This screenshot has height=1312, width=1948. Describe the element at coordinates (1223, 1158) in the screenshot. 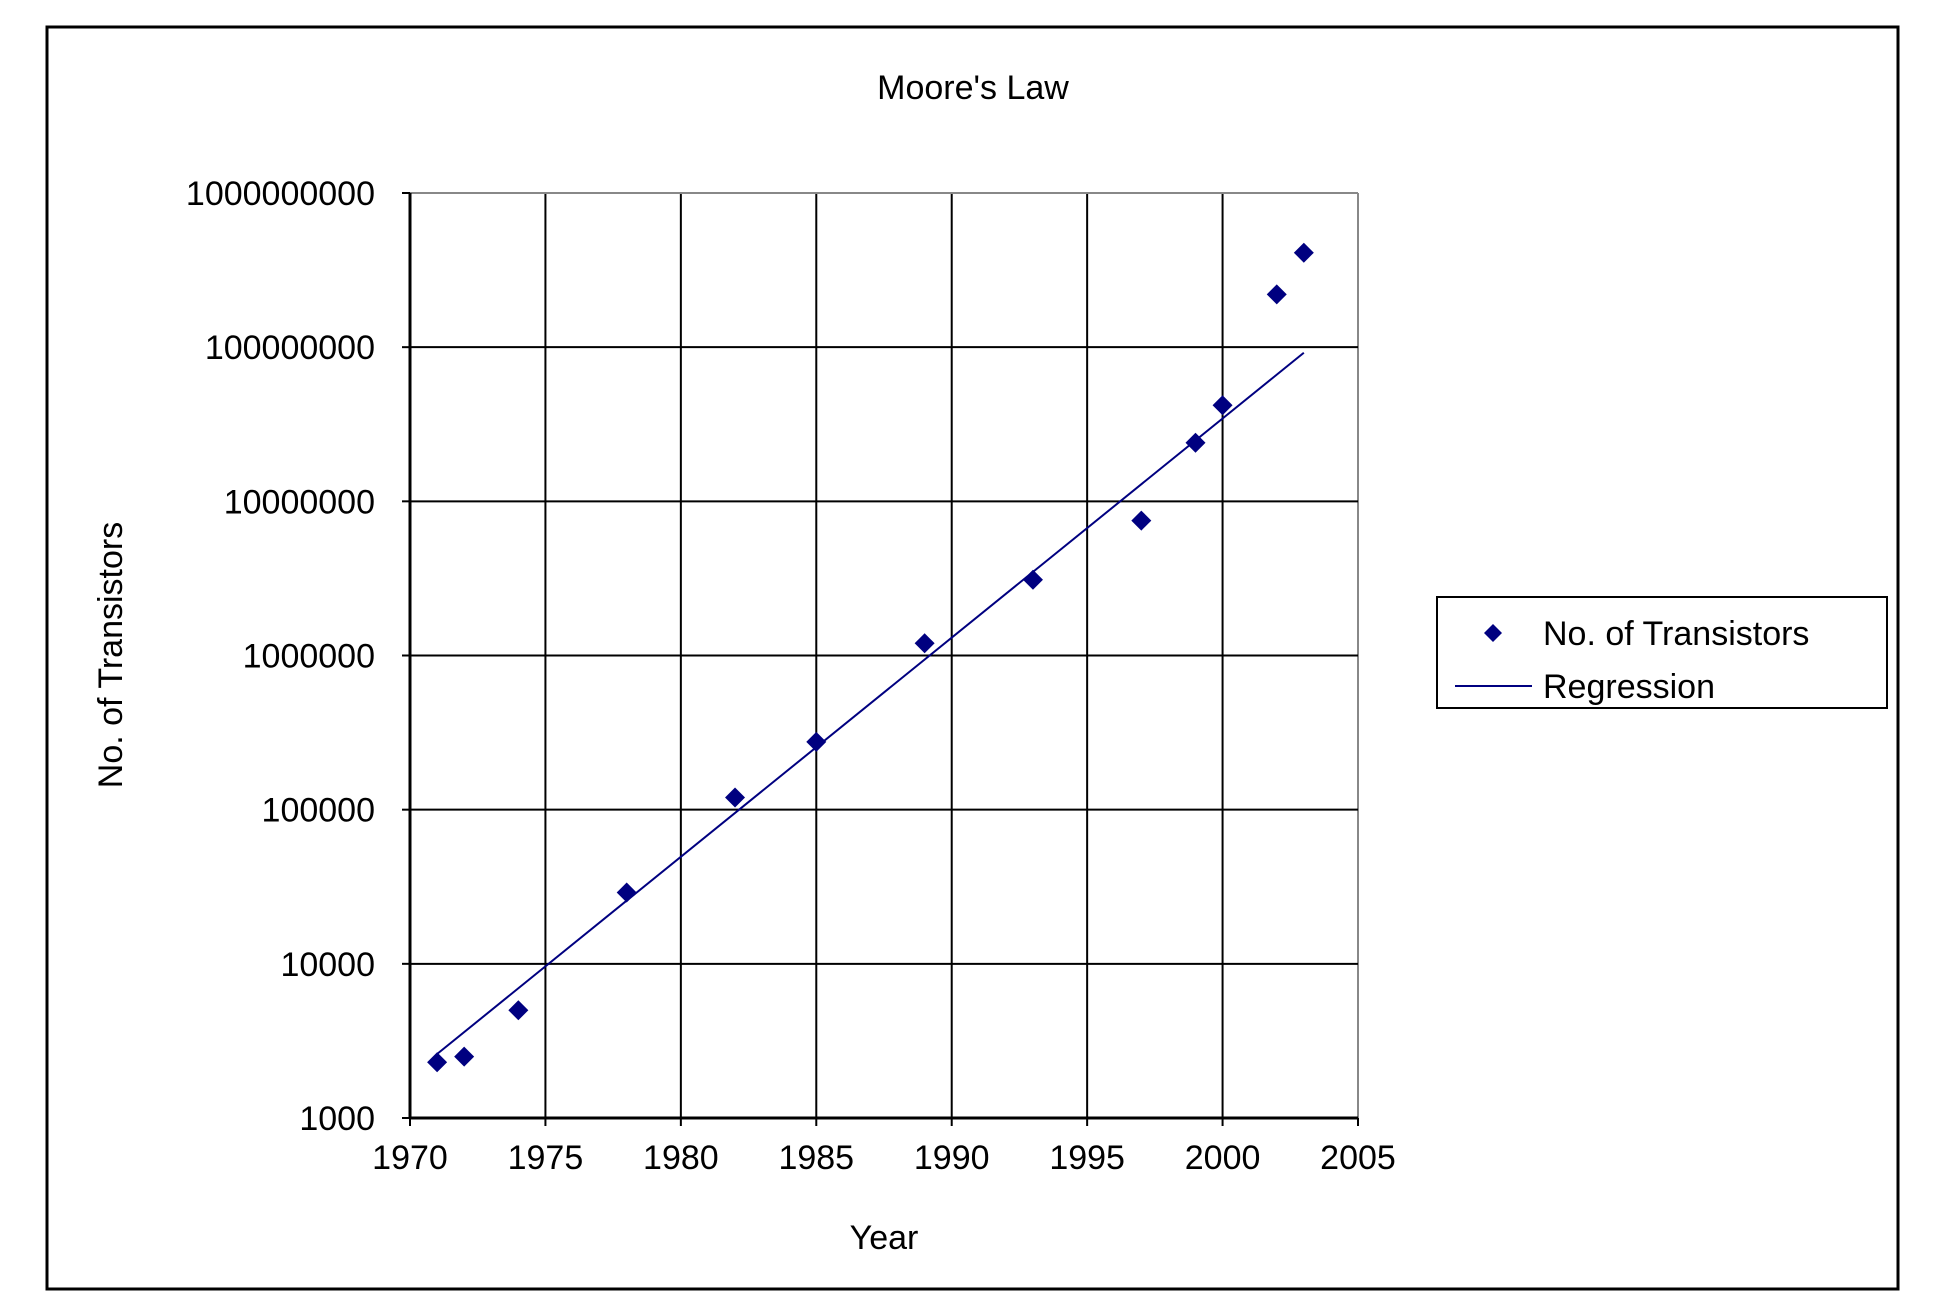

I see `x-tick-label: 2000` at that location.